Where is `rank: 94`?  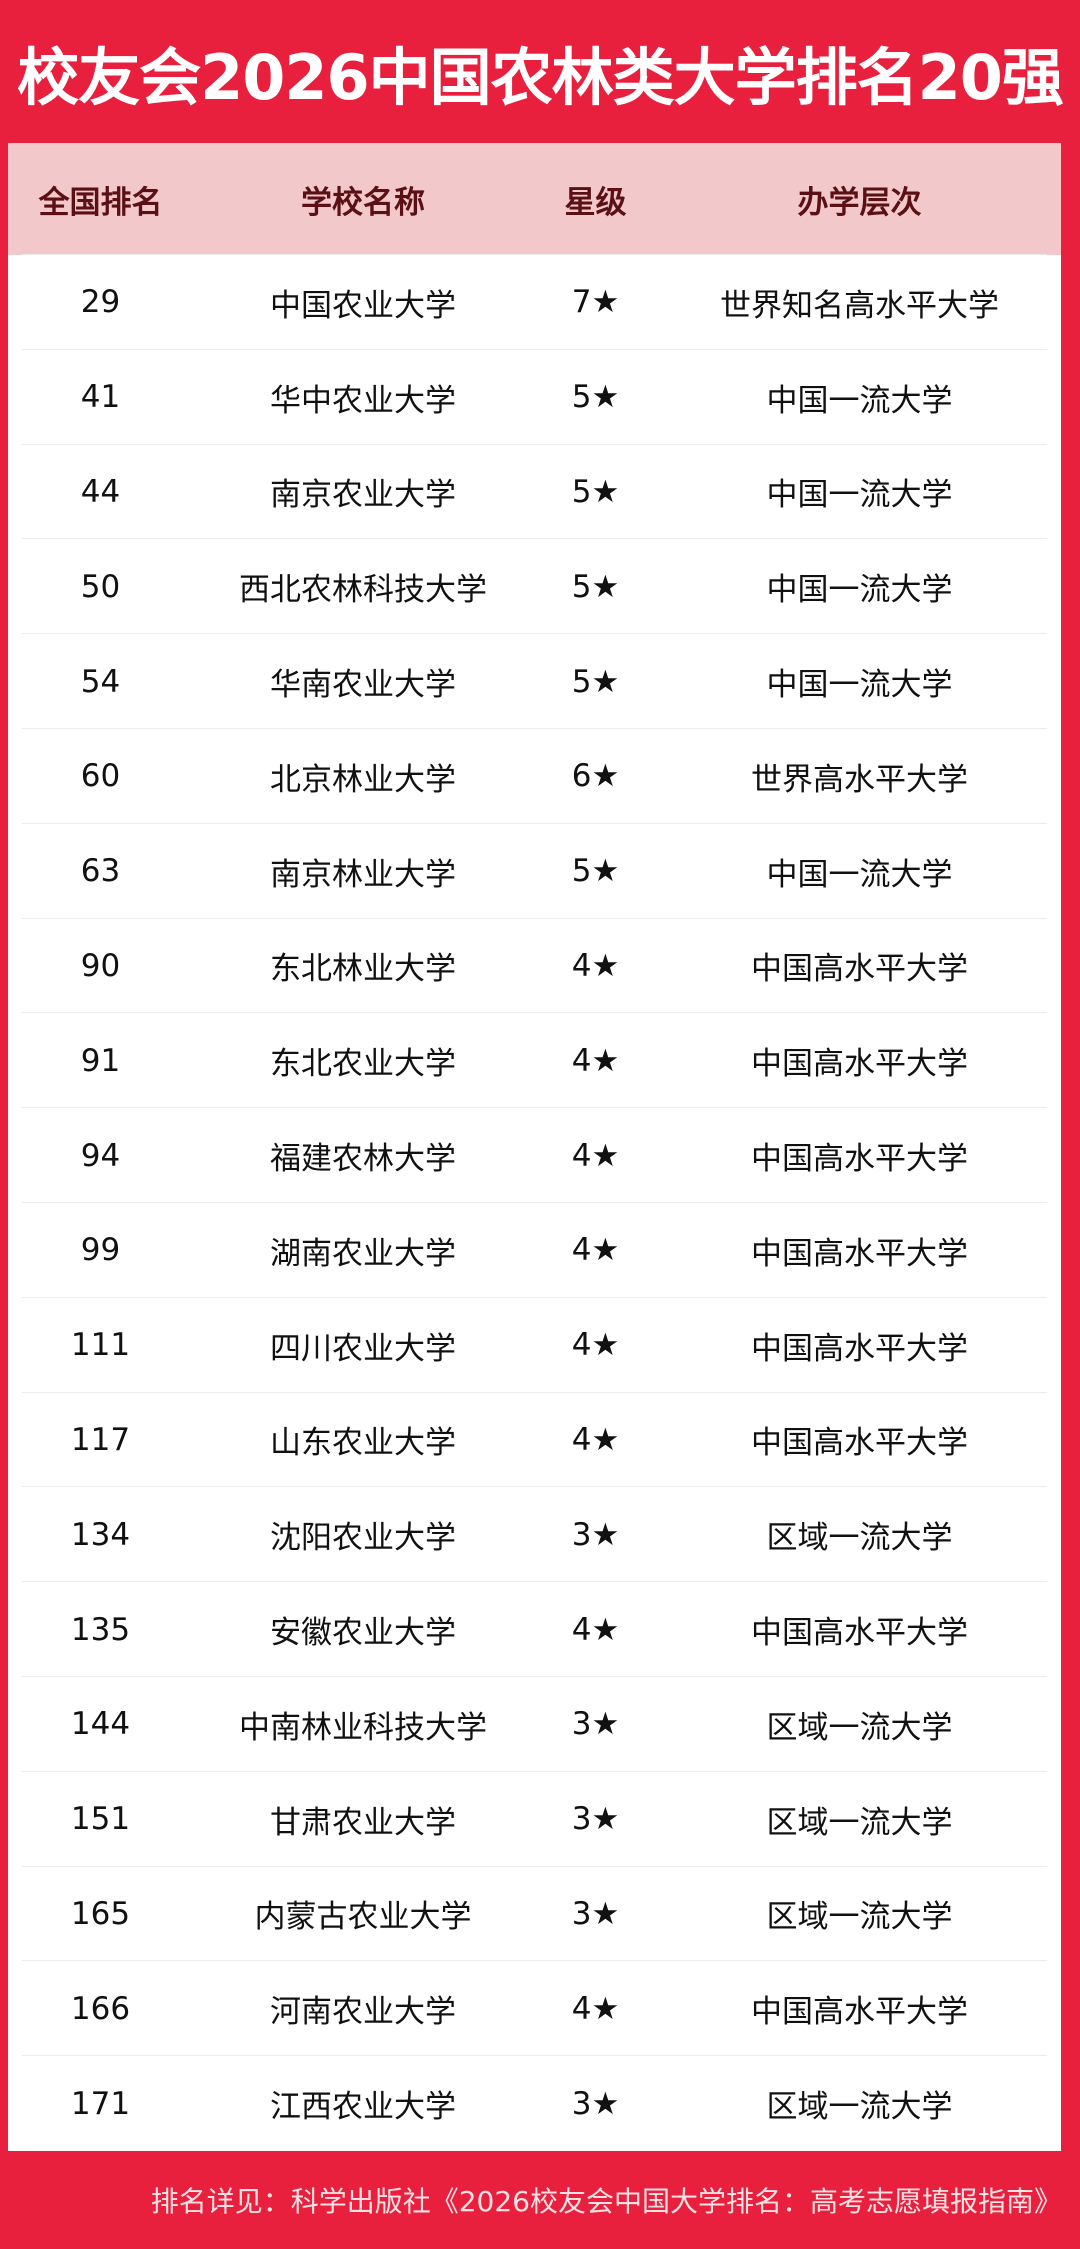 rank: 94 is located at coordinates (100, 1155).